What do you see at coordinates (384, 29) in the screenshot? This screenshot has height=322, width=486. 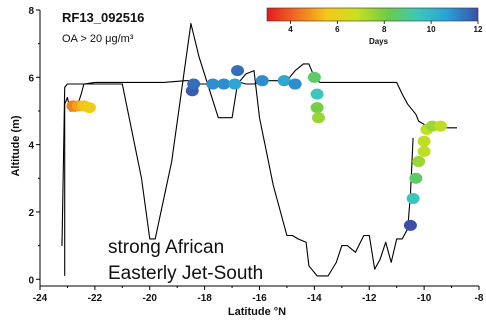 I see `colorbar-tick-label: 8` at bounding box center [384, 29].